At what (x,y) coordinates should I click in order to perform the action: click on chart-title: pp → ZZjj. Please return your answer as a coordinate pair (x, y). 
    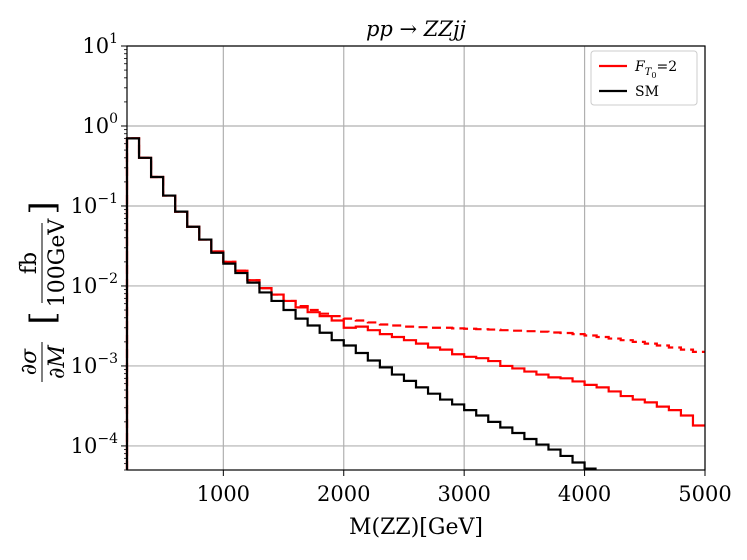
    Looking at the image, I should click on (416, 29).